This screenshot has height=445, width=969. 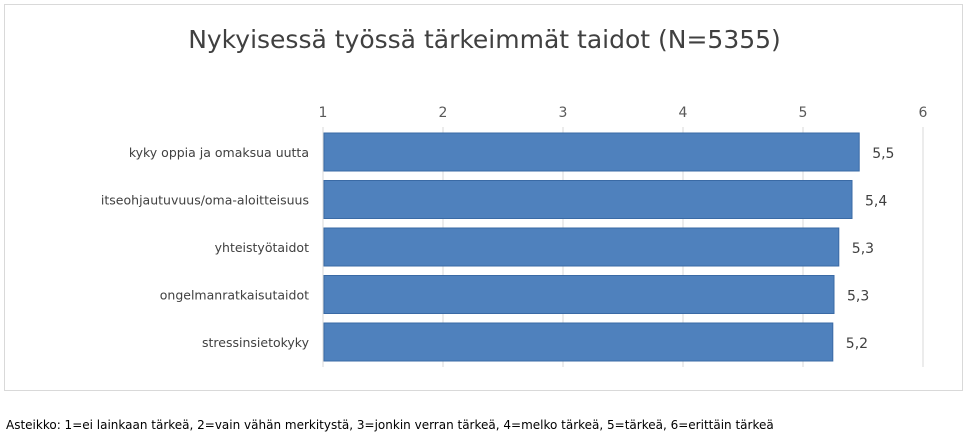 I want to click on category-label: stressinsietokyky, so click(x=256, y=342).